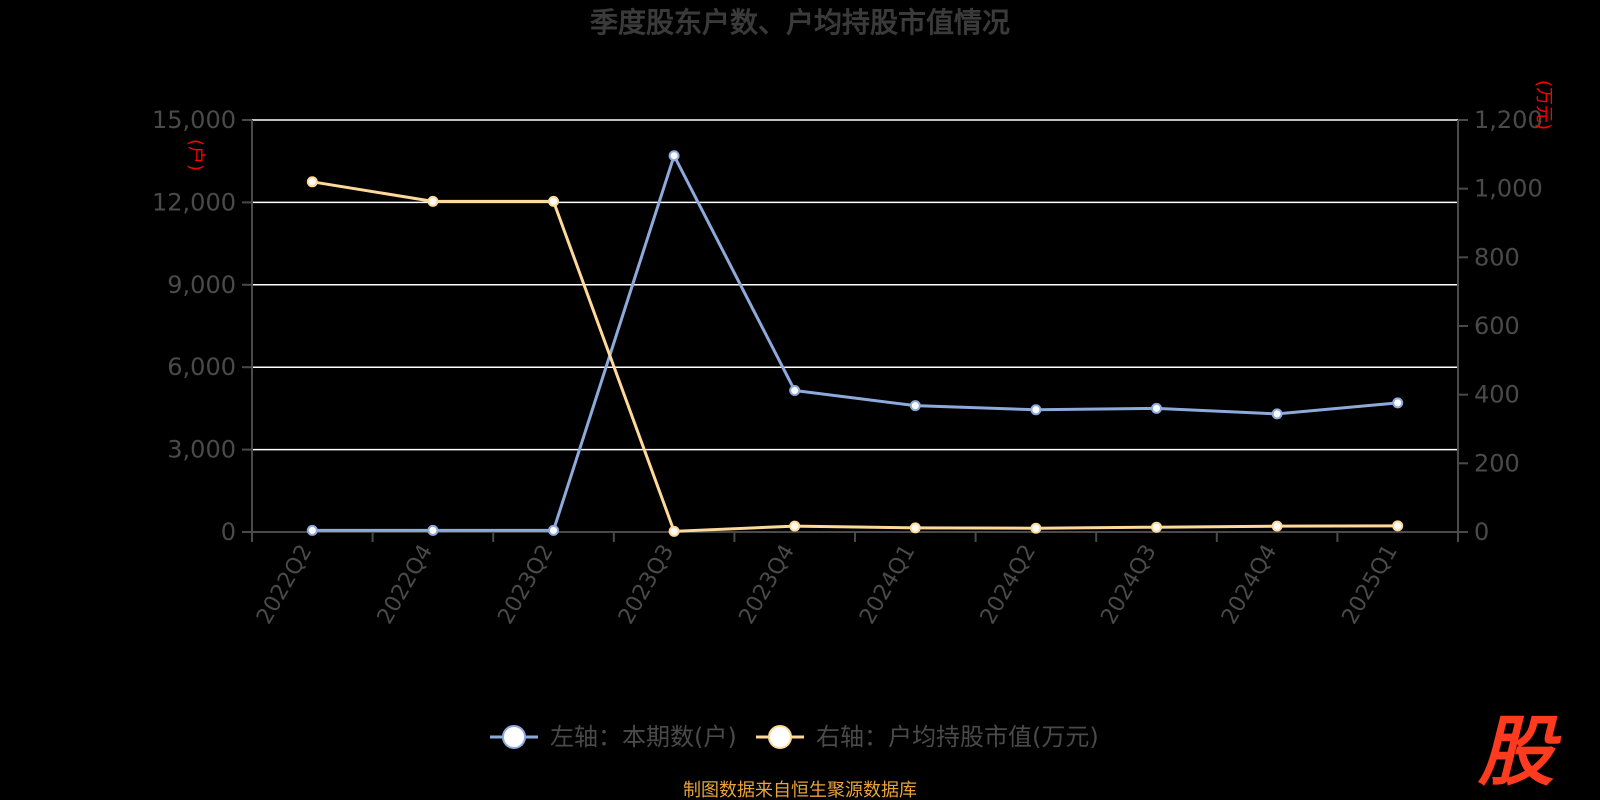  Describe the element at coordinates (1481, 532) in the screenshot. I see `right-tick-label: 0` at that location.